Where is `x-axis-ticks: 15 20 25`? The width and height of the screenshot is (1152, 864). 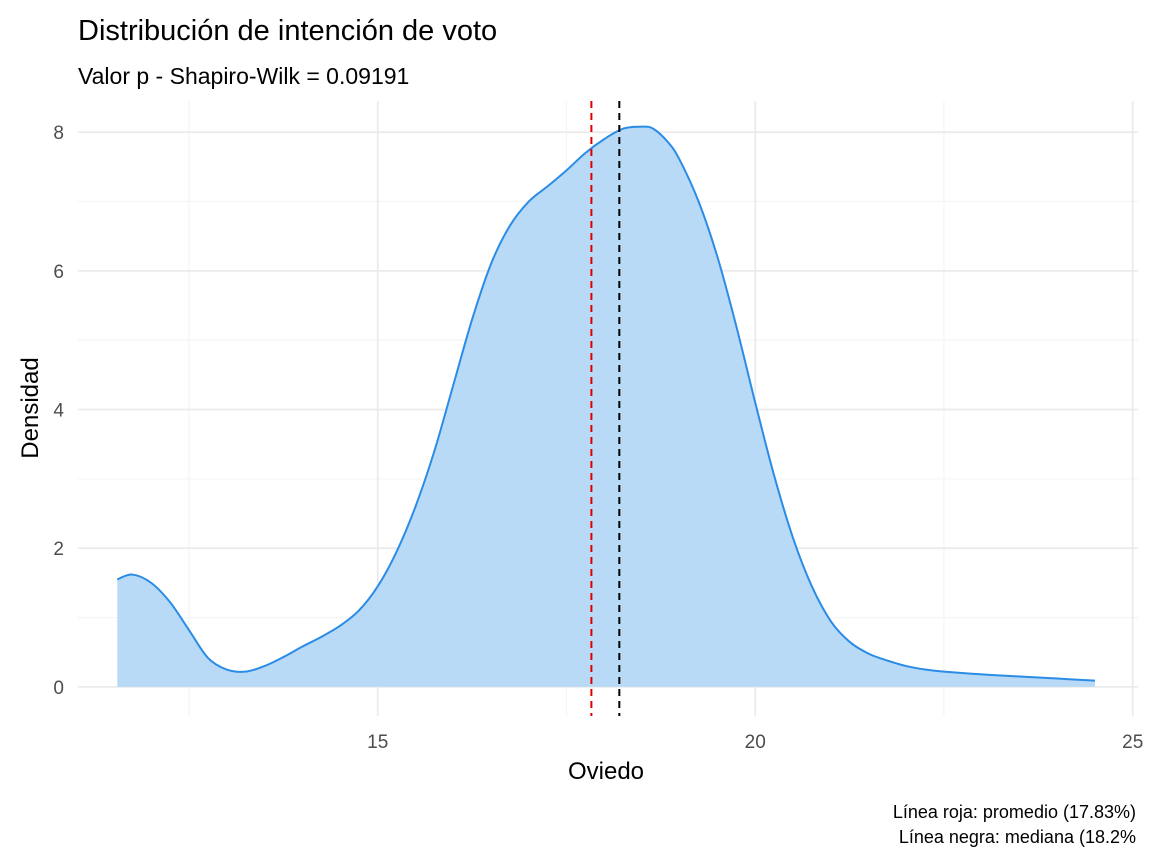 x-axis-ticks: 15 20 25 is located at coordinates (755, 742).